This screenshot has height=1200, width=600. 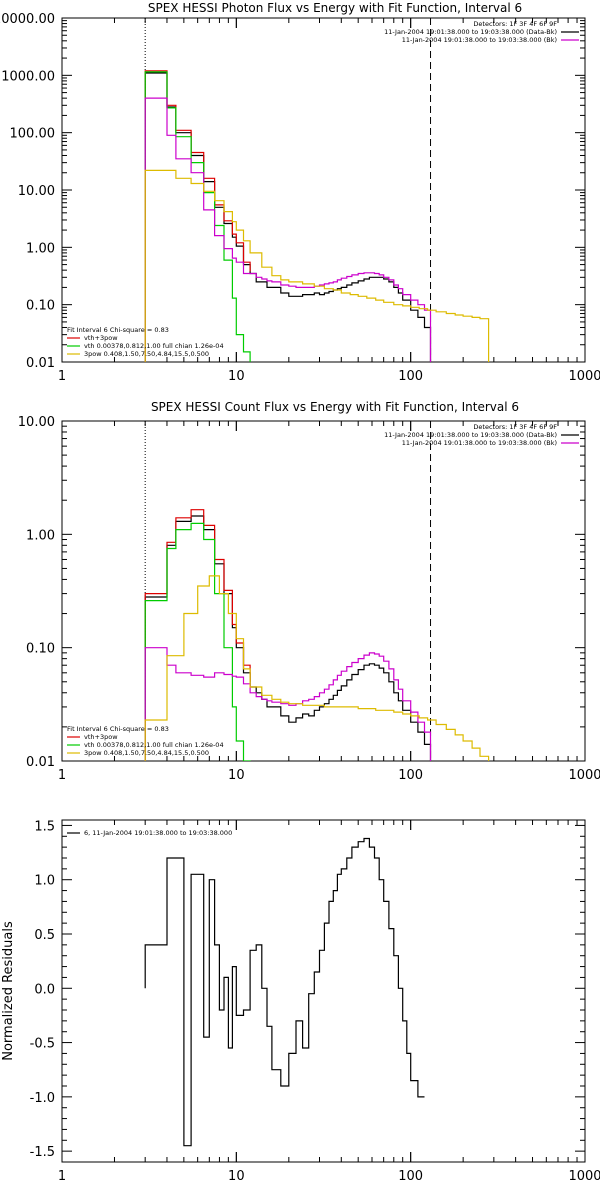 What do you see at coordinates (42, 1152) in the screenshot?
I see `y-tick-label: -1.5` at bounding box center [42, 1152].